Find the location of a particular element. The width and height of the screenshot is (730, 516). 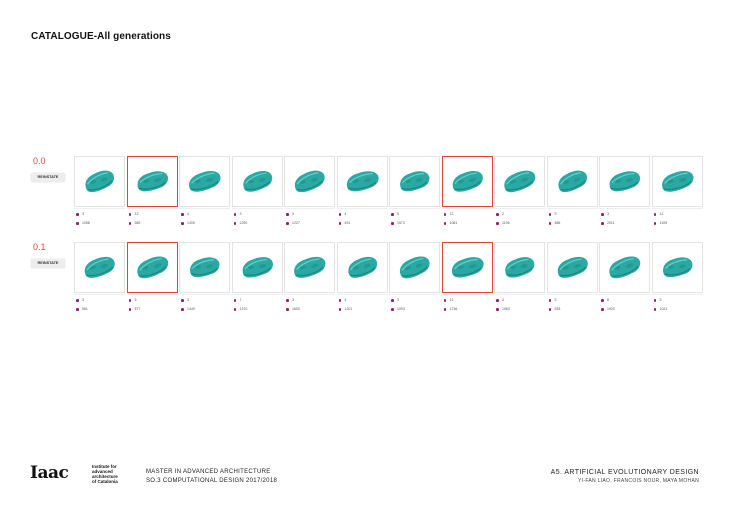

page-title: CATALOGUE-All generations is located at coordinates (101, 36).